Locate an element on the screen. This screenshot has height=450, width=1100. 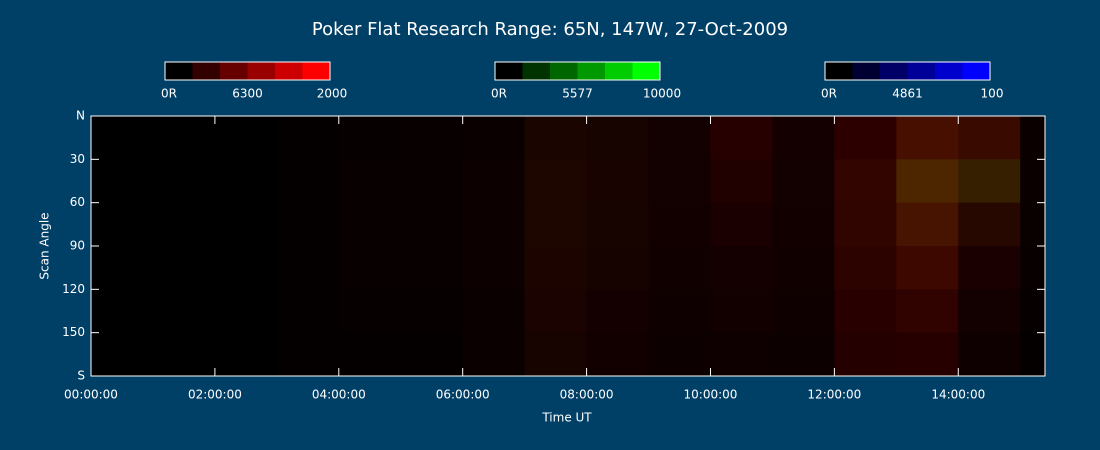
x-tick-label: 02:00:00 is located at coordinates (215, 395).